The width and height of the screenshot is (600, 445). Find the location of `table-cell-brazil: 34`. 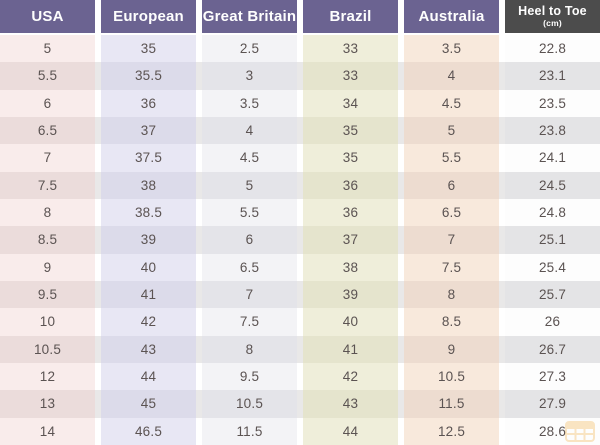

table-cell-brazil: 34 is located at coordinates (350, 103).